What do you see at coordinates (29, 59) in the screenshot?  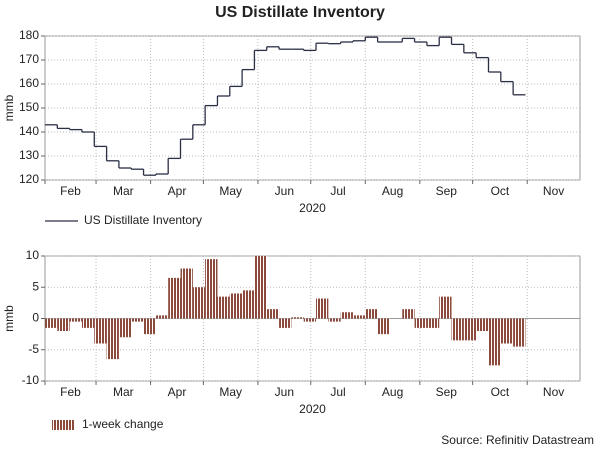 I see `y-tick-label: 170` at bounding box center [29, 59].